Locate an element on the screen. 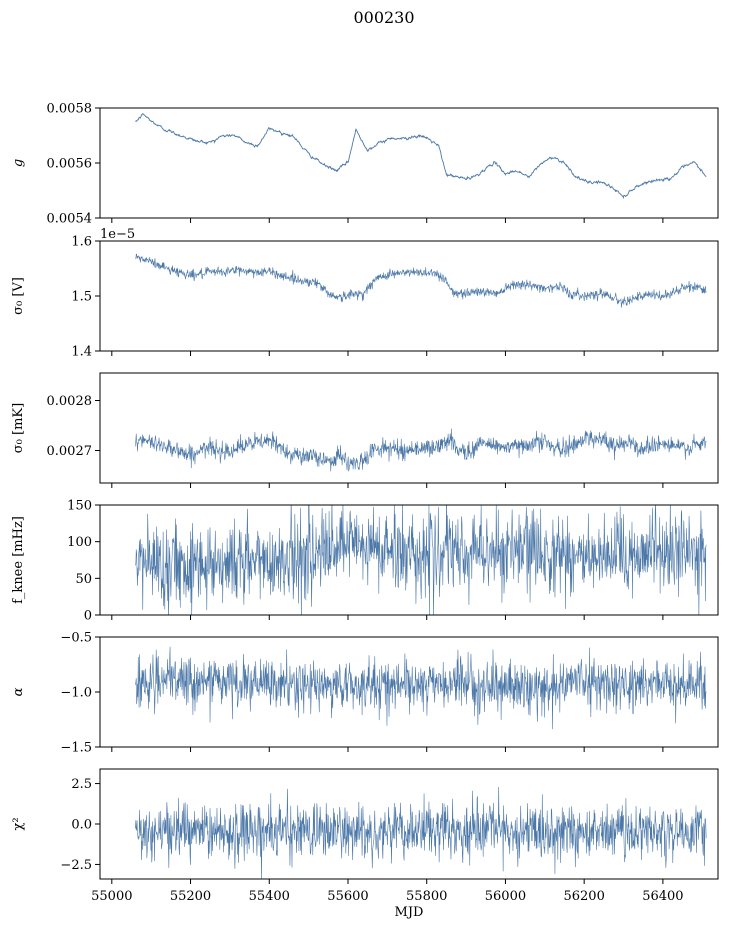  y-tick-label: 1.5 is located at coordinates (81, 297).